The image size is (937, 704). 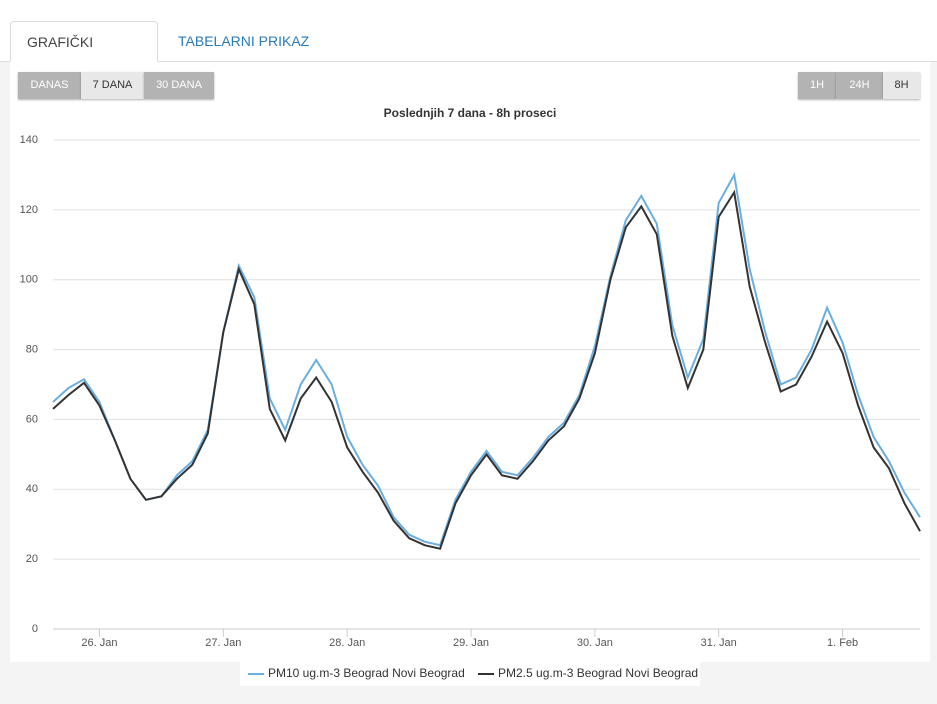 I want to click on x-tick-label: 27. Jan, so click(x=223, y=643).